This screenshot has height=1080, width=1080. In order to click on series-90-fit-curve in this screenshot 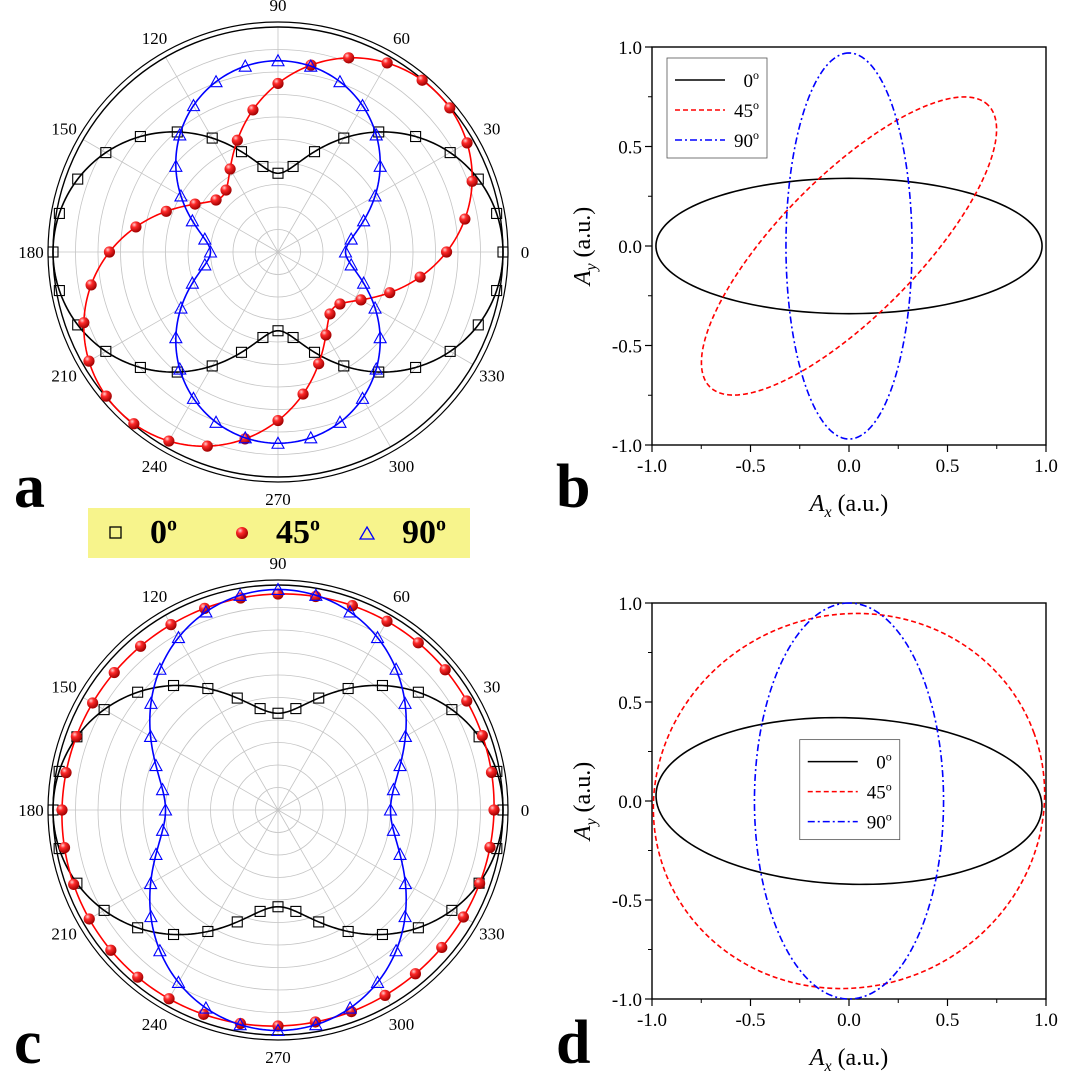, I will do `click(278, 252)`.